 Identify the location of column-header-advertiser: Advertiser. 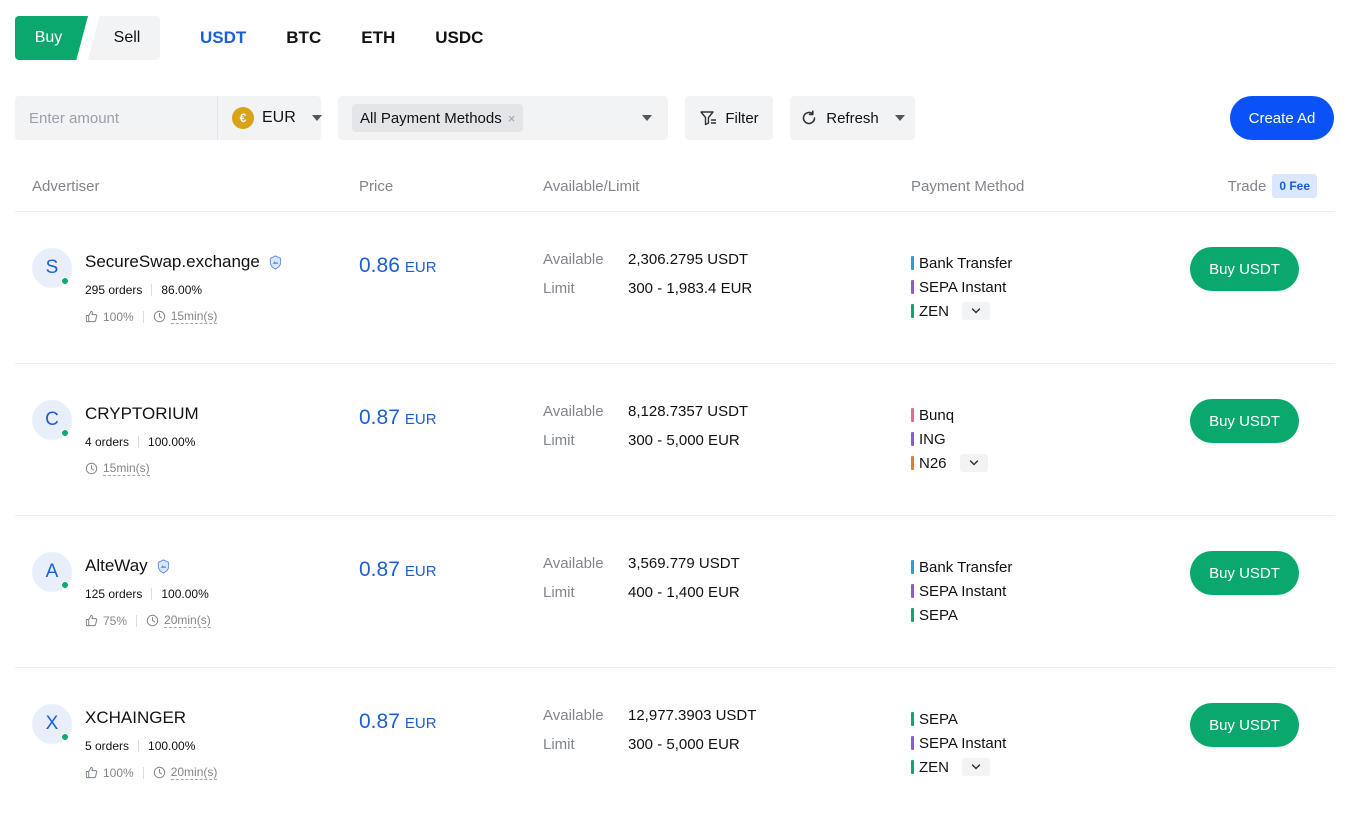
(66, 186).